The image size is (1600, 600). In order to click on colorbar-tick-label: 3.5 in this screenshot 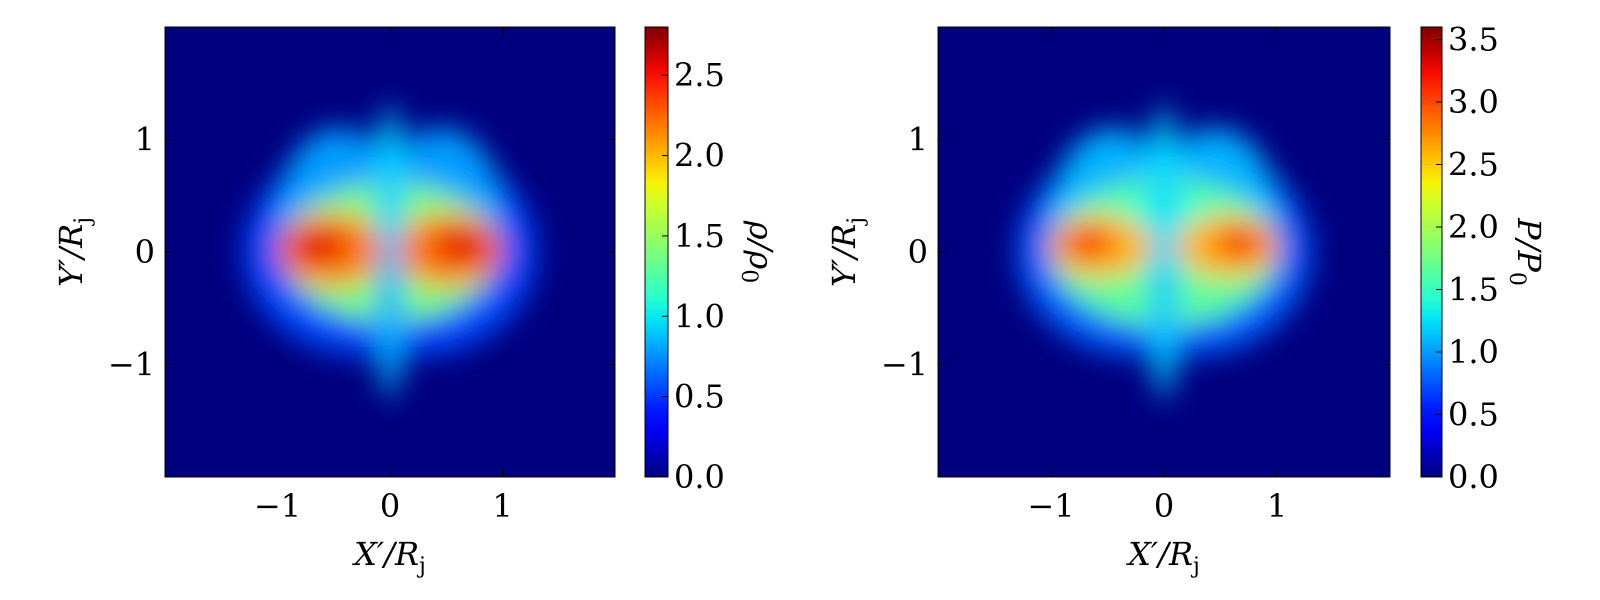, I will do `click(1473, 40)`.